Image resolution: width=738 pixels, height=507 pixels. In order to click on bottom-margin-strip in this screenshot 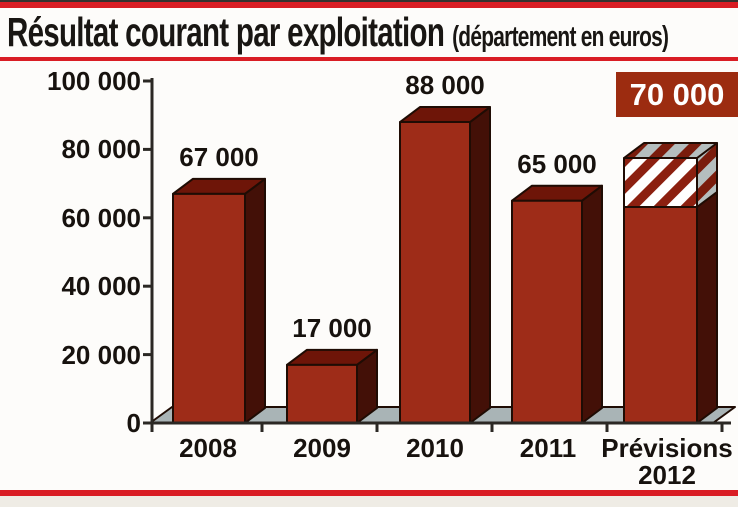, I will do `click(369, 501)`.